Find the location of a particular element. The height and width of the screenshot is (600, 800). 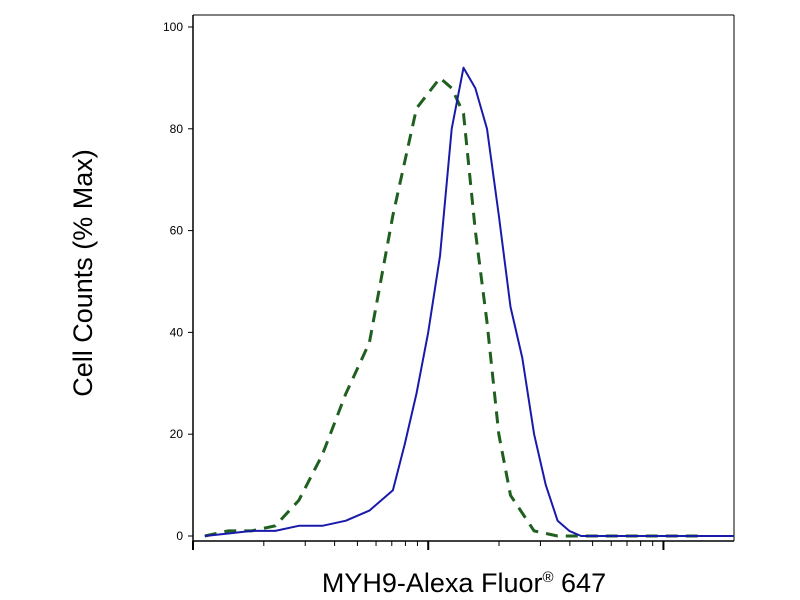

x-axis-title-main: MYH9-Alexa Fluor is located at coordinates (432, 583).